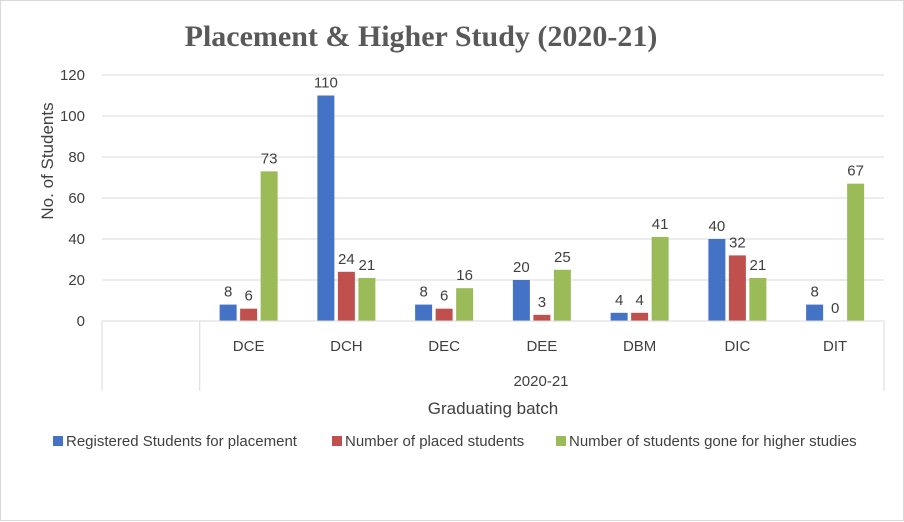  Describe the element at coordinates (540, 381) in the screenshot. I see `group-label: 2020-21` at that location.